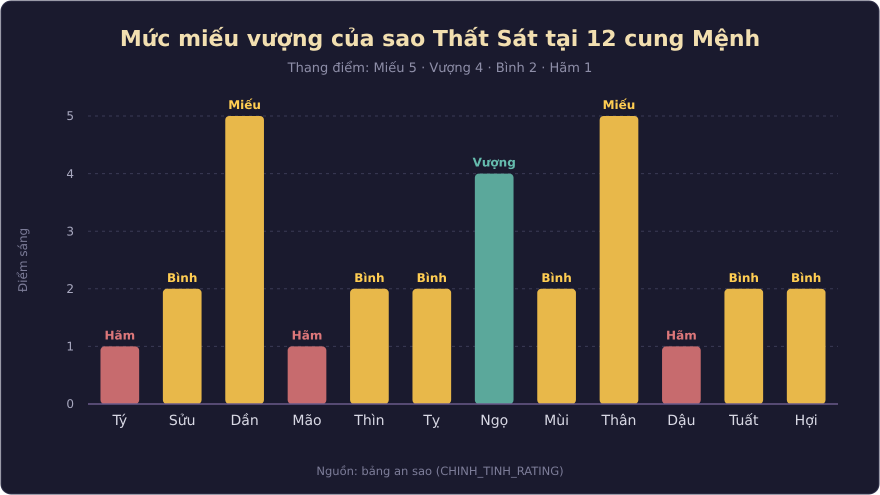 The height and width of the screenshot is (495, 880). What do you see at coordinates (368, 421) in the screenshot?
I see `x-tick-label: Thìn` at bounding box center [368, 421].